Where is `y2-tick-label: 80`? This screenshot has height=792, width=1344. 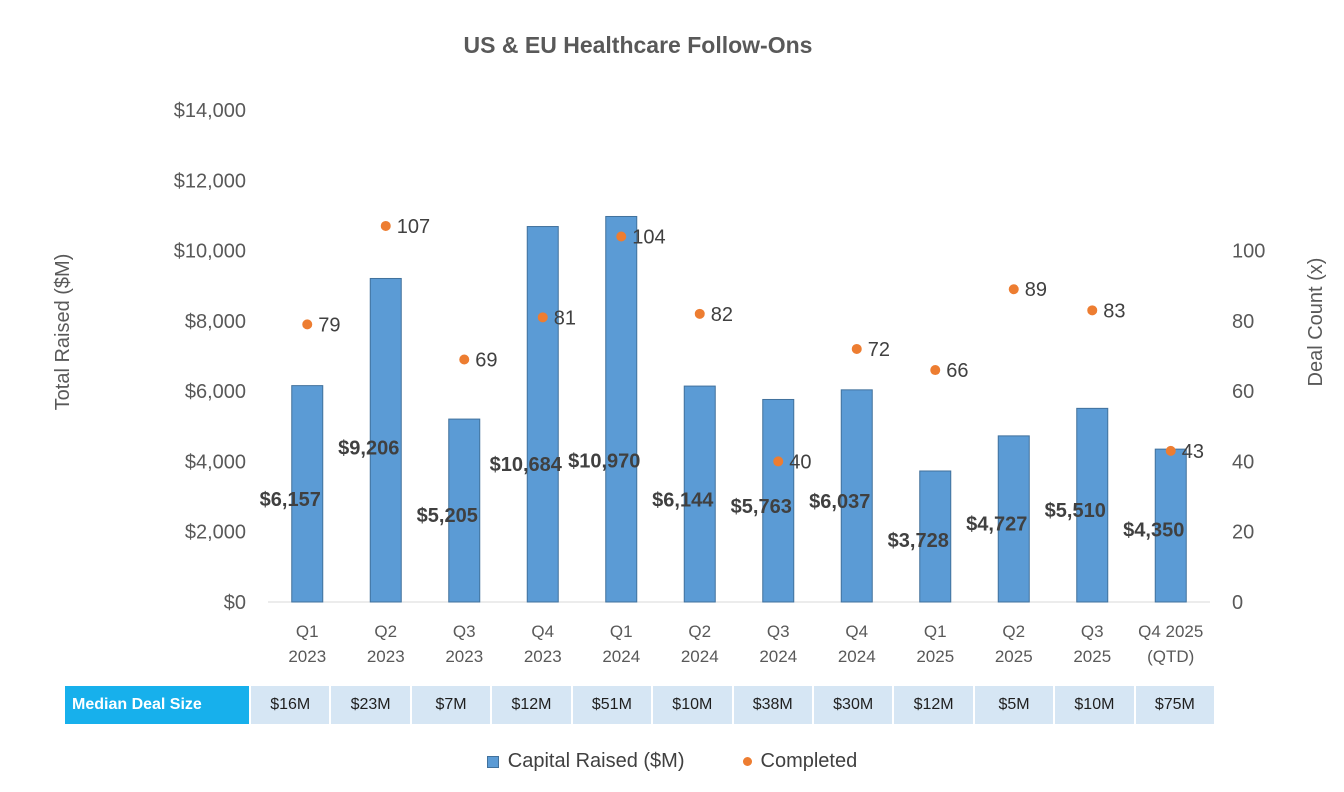 y2-tick-label: 80 is located at coordinates (1243, 322).